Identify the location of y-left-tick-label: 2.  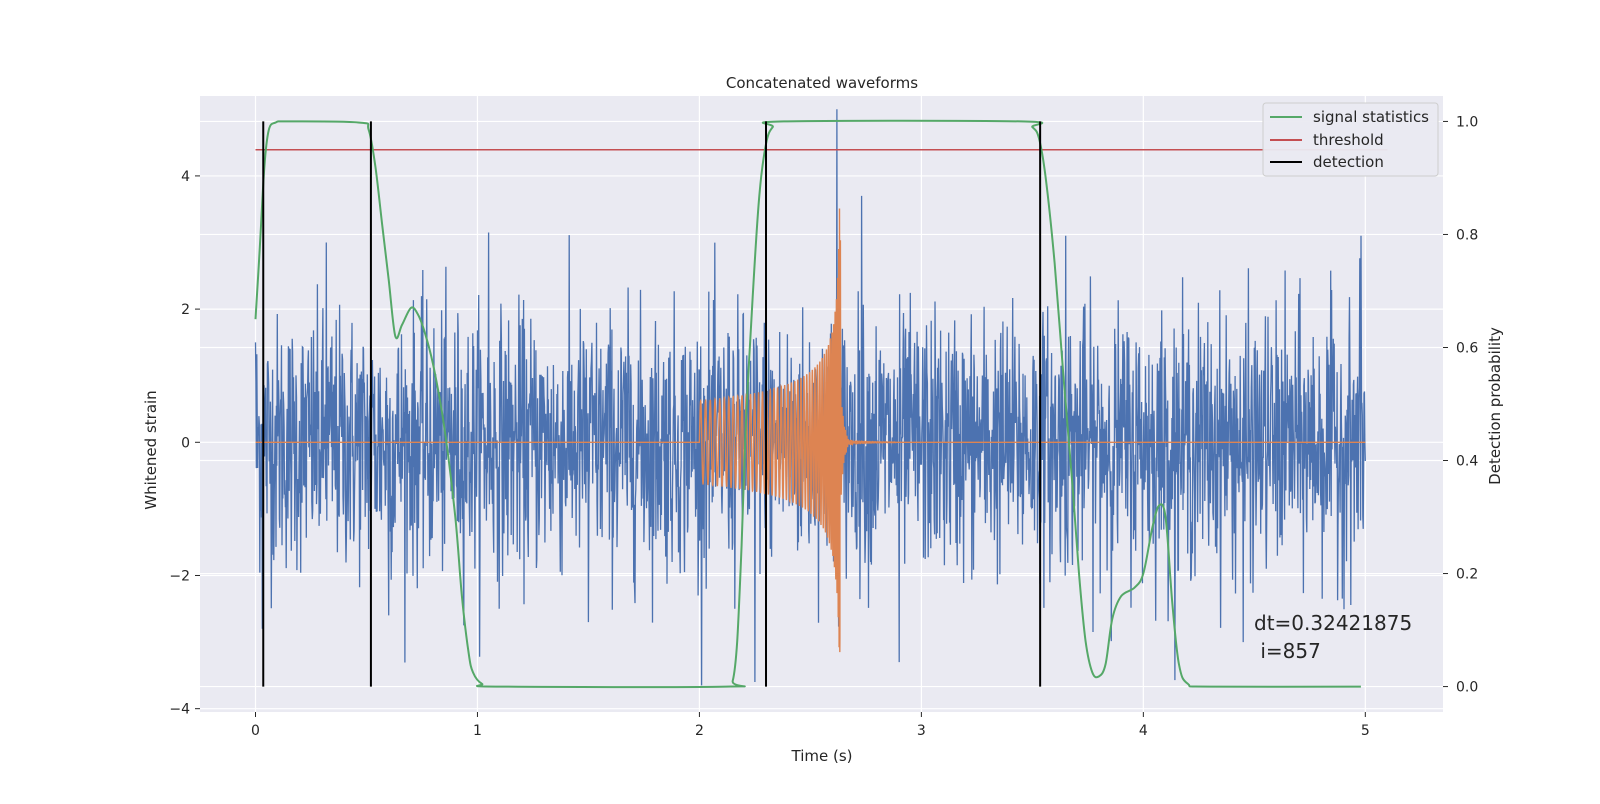
(185, 310).